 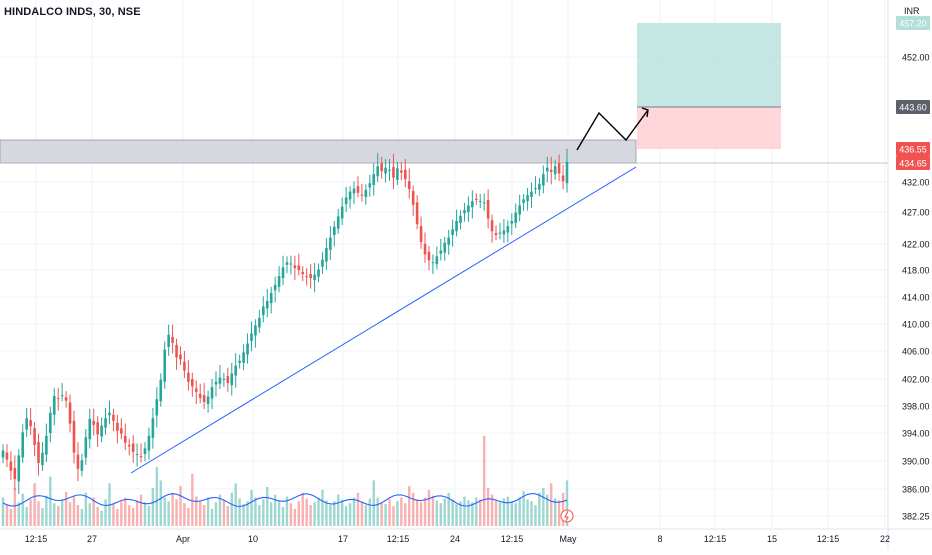 What do you see at coordinates (318, 151) in the screenshot?
I see `resistance-zone` at bounding box center [318, 151].